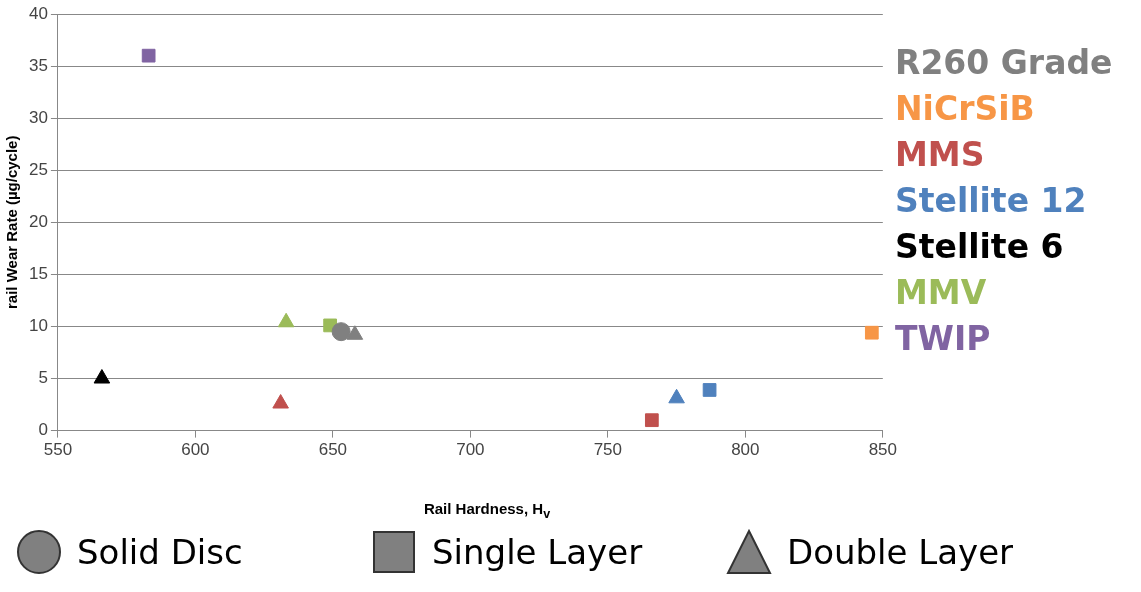 Image resolution: width=1141 pixels, height=592 pixels. What do you see at coordinates (608, 450) in the screenshot?
I see `x-tick-label: 750` at bounding box center [608, 450].